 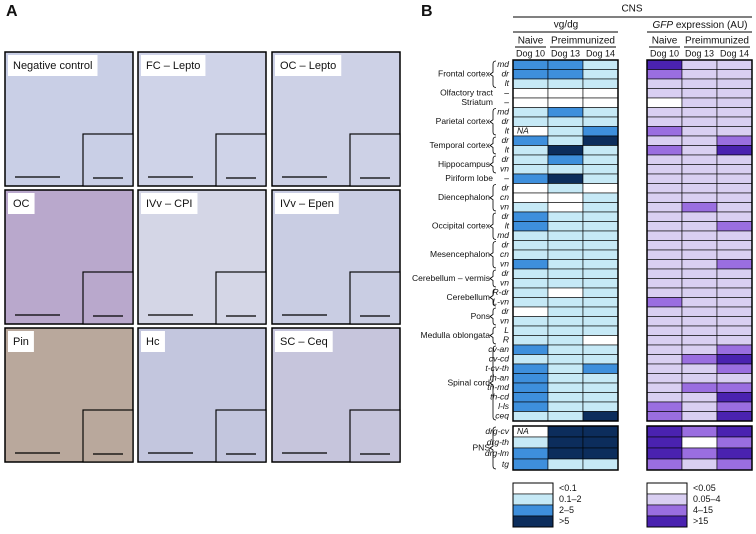 What do you see at coordinates (169, 204) in the screenshot?
I see `image-title: IVv – CPI` at bounding box center [169, 204].